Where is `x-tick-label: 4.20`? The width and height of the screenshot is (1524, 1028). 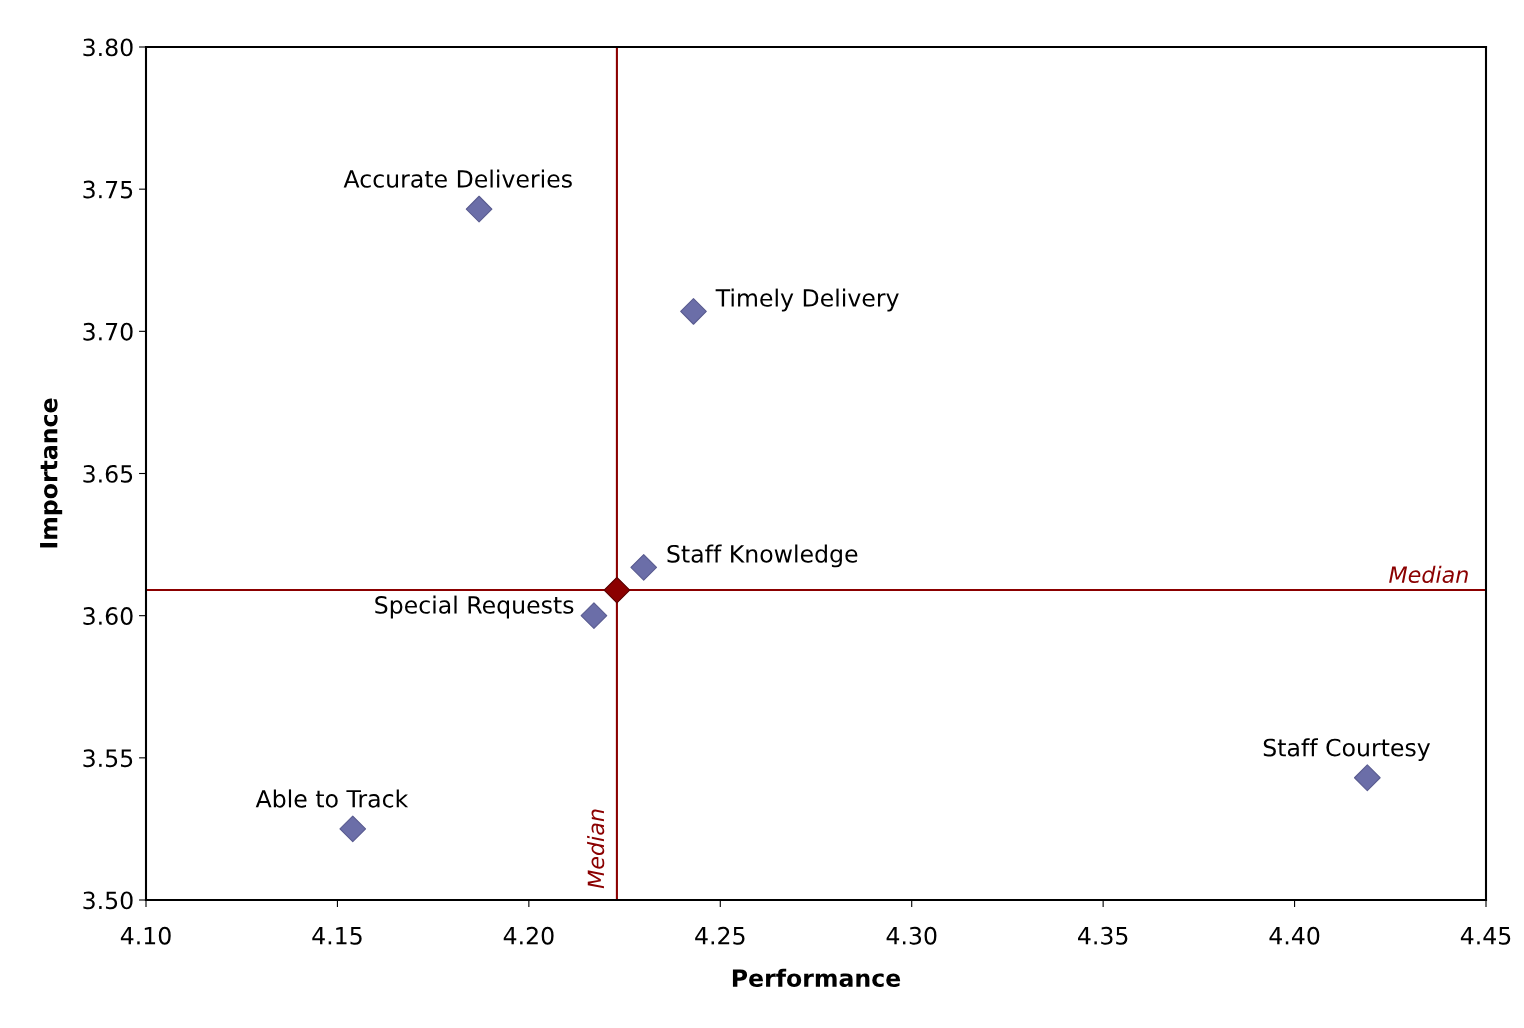
x-tick-label: 4.20 is located at coordinates (528, 935).